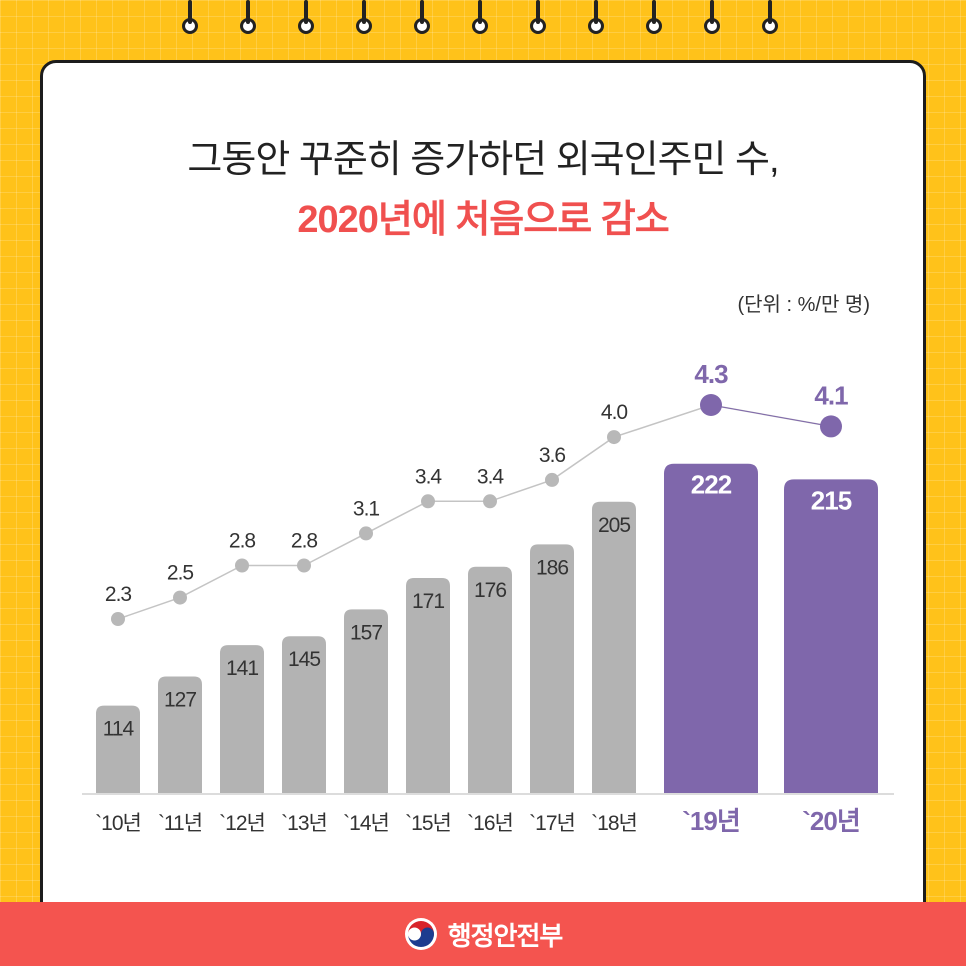 This screenshot has height=966, width=966. Describe the element at coordinates (771, 415) in the screenshot. I see `rate-line-highlight` at that location.